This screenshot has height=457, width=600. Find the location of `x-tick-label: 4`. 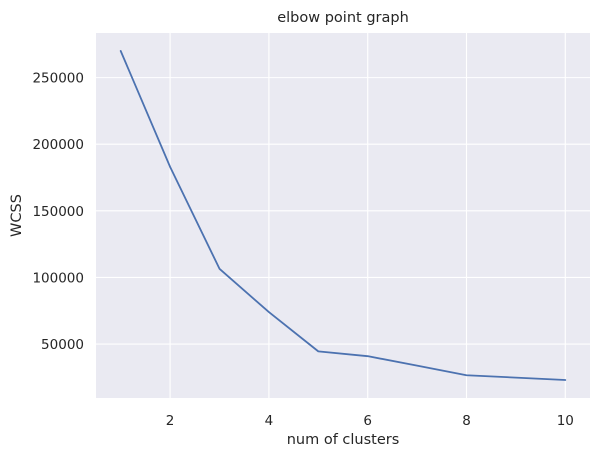

x-tick-label: 4 is located at coordinates (269, 421).